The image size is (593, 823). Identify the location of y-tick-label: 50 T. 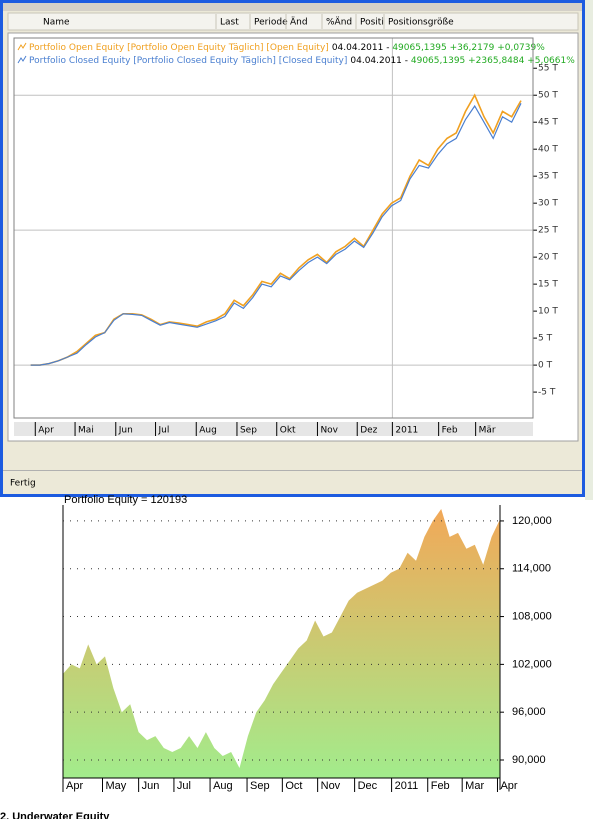
(548, 96).